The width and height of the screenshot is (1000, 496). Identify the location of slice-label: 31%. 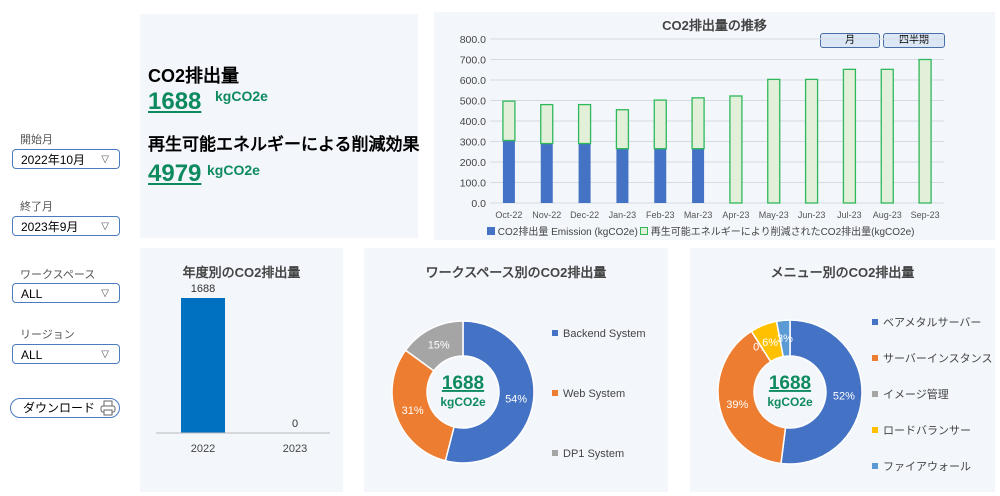
(413, 411).